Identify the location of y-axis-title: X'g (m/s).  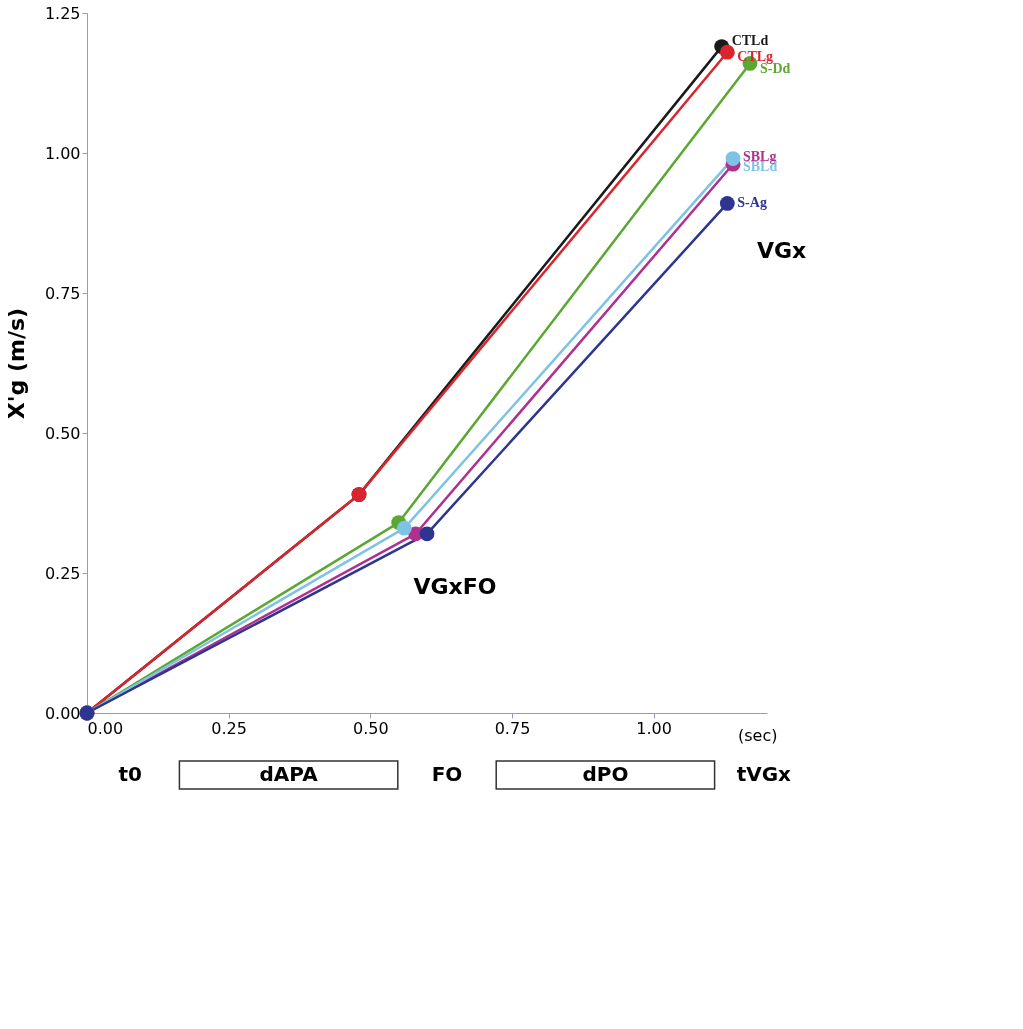
(16, 363).